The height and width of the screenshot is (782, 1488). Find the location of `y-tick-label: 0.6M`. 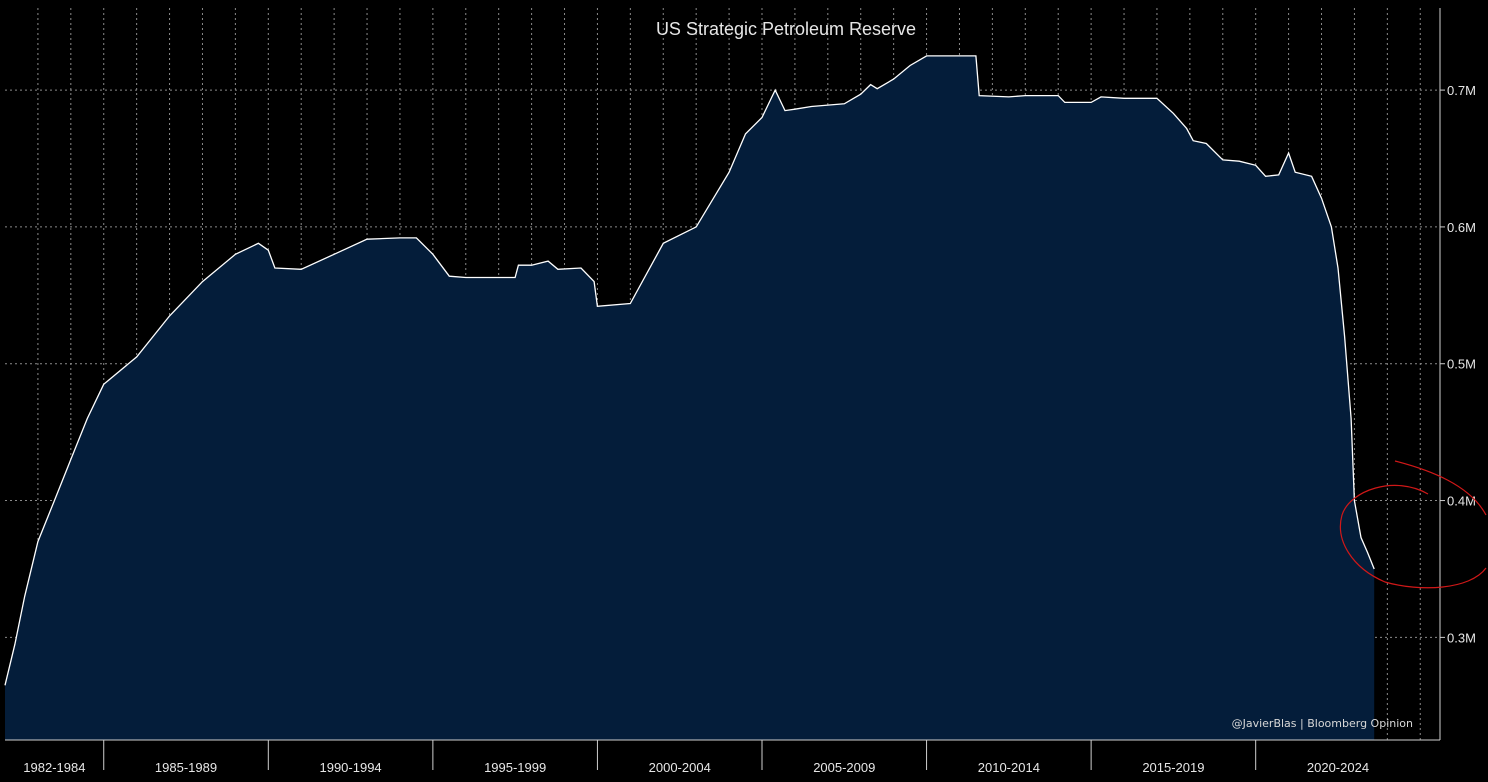

y-tick-label: 0.6M is located at coordinates (1461, 227).